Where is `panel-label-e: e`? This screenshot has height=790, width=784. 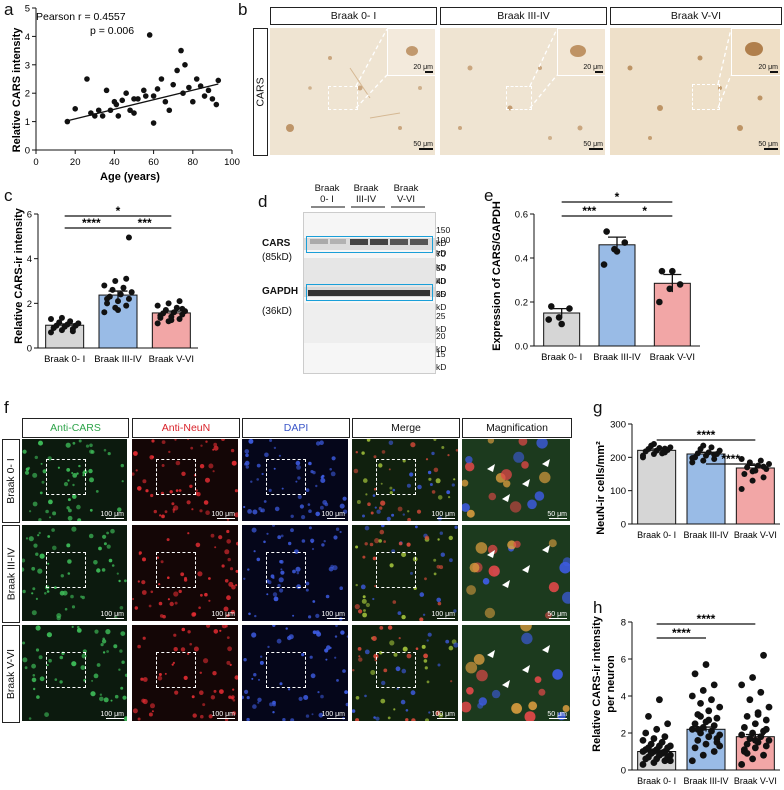
panel-label-e: e is located at coordinates (489, 195).